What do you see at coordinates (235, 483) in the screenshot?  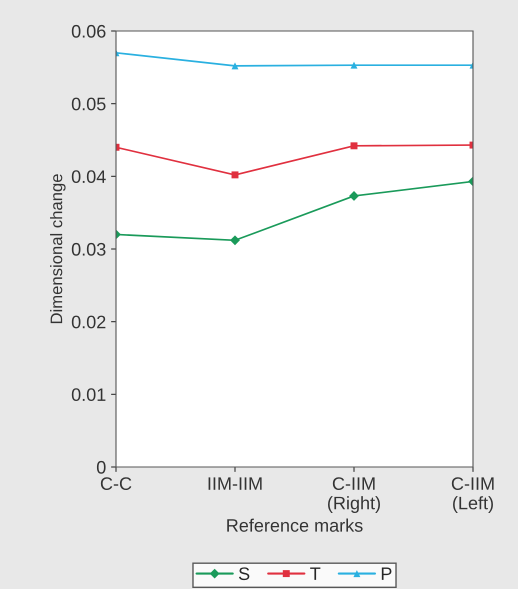 I see `x-tick-label: IIM-IIM` at bounding box center [235, 483].